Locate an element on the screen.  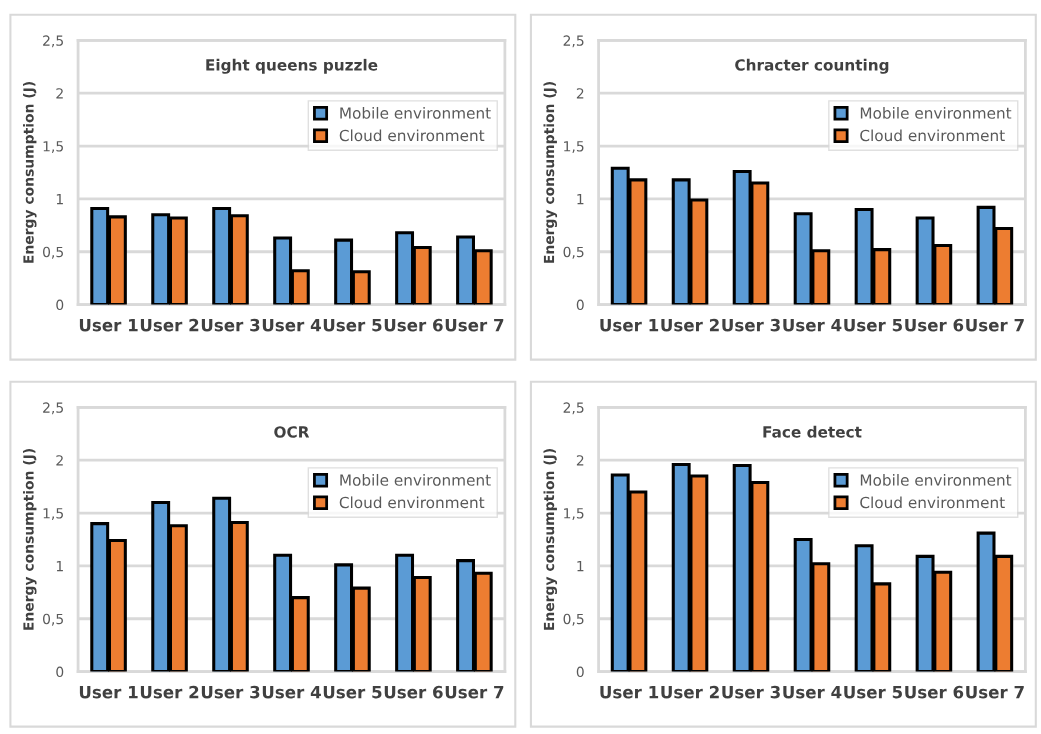
text: Chracter counting is located at coordinates (812, 66).